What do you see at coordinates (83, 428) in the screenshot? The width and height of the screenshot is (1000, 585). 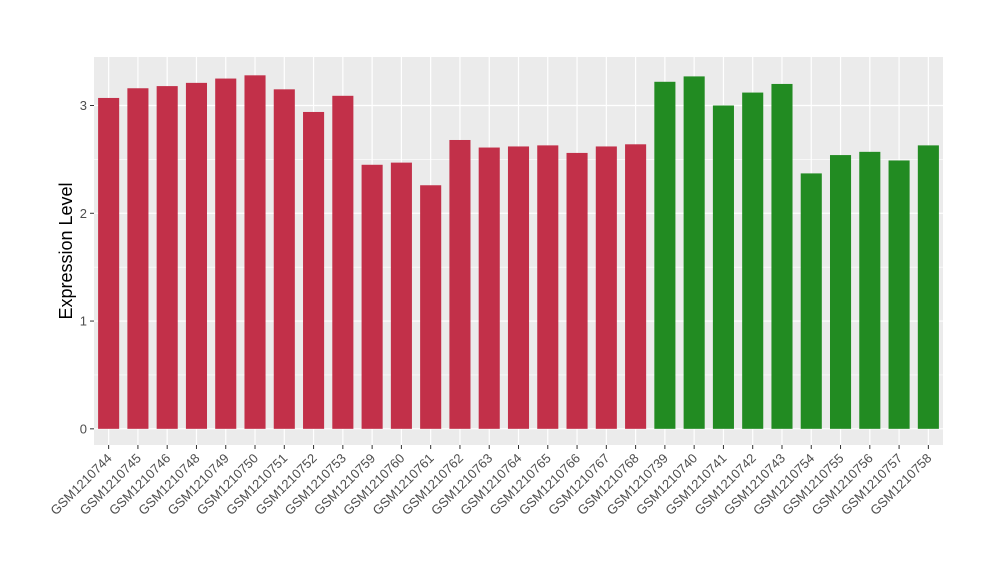 I see `y-tick-label: 0` at bounding box center [83, 428].